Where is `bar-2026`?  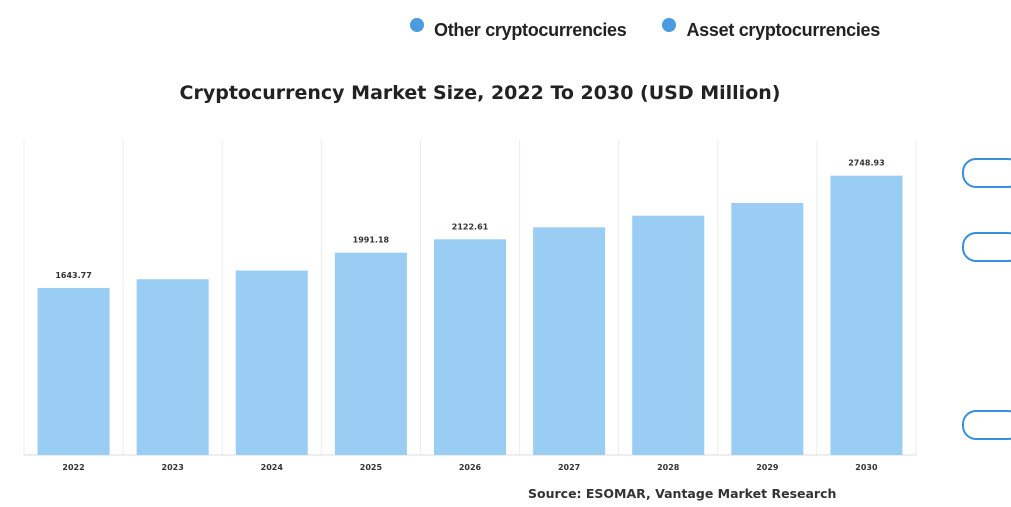
bar-2026 is located at coordinates (470, 347).